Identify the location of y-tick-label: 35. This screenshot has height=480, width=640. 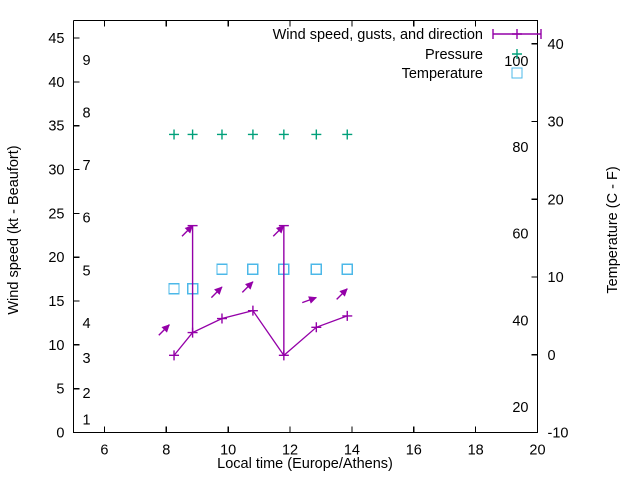
(56, 127).